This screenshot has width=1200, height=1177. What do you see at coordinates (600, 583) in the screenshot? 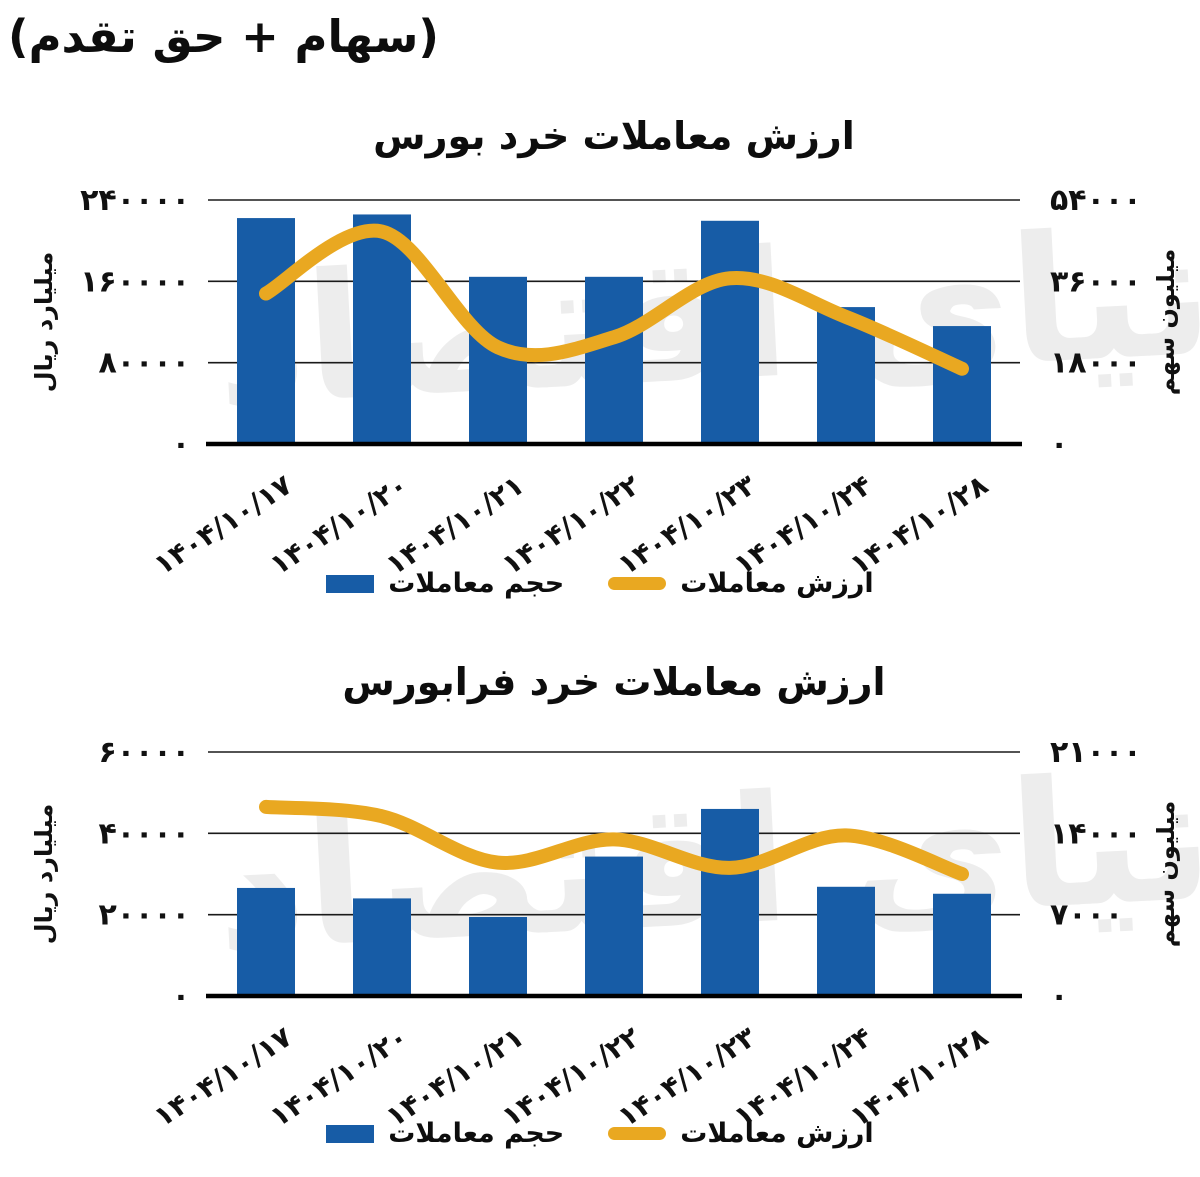
I see `legend-bourse: حجم معاملات ارزش معاملات` at bounding box center [600, 583].